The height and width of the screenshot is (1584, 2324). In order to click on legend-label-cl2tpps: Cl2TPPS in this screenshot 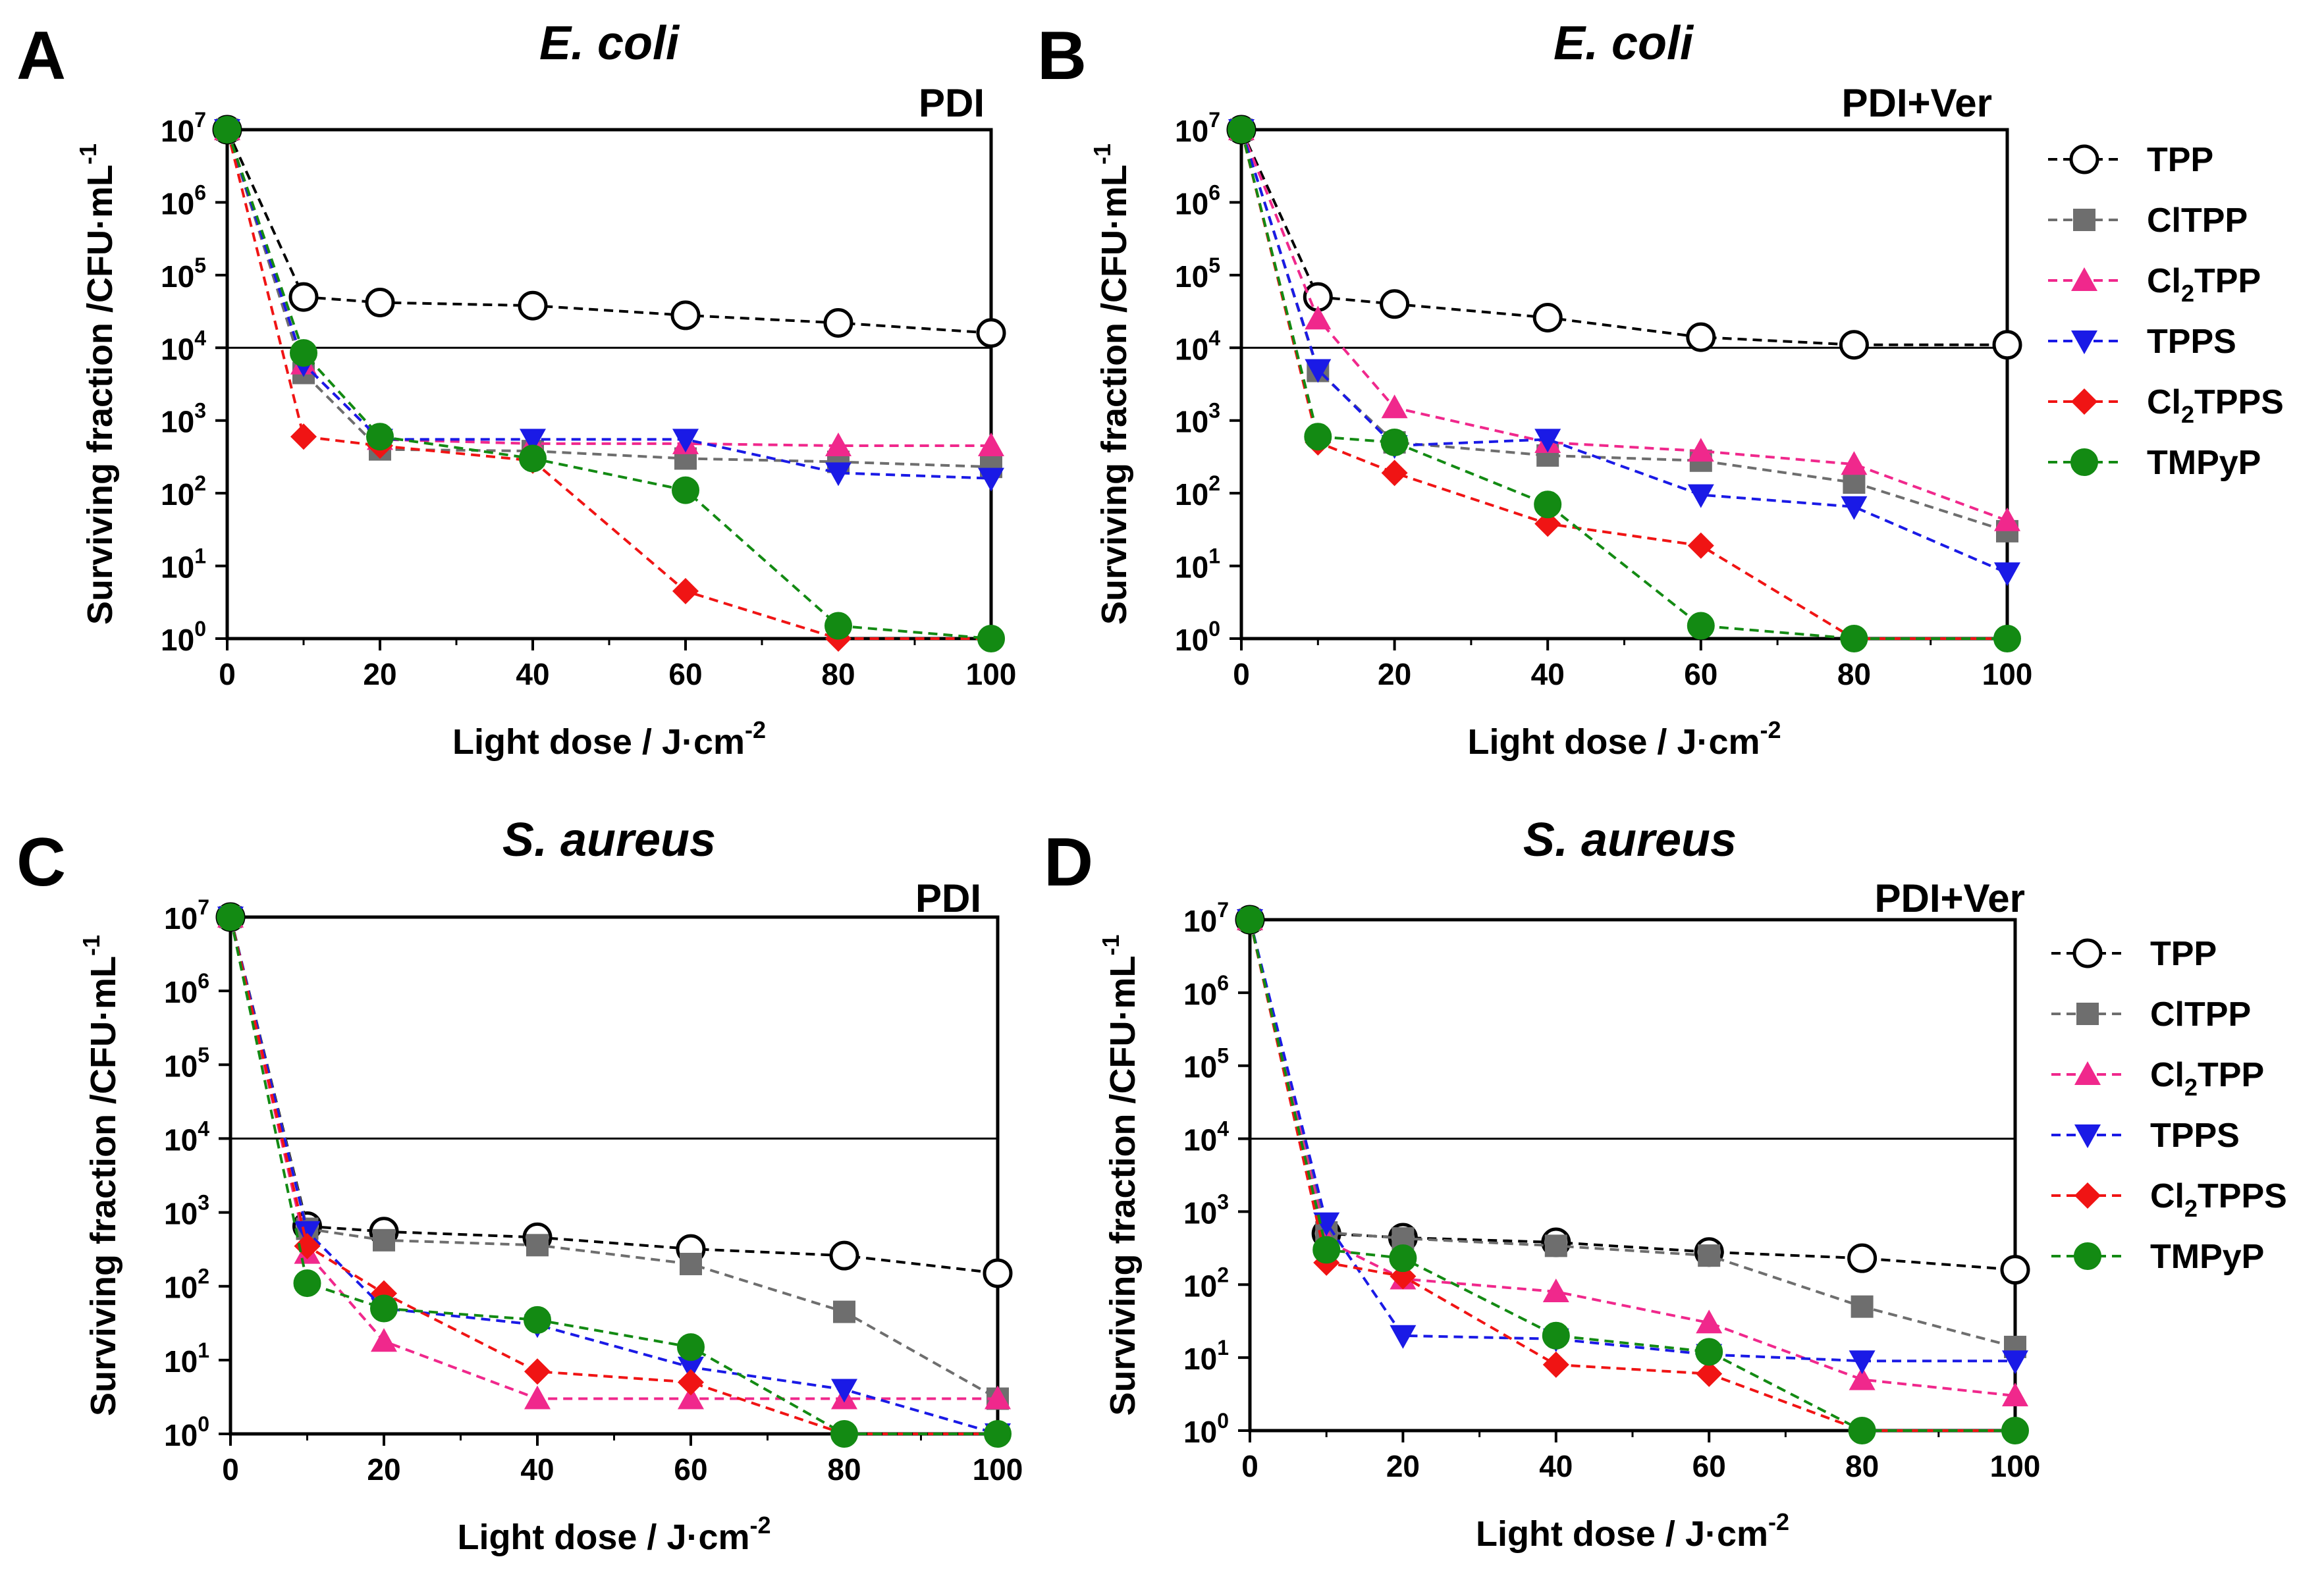, I will do `click(2215, 405)`.